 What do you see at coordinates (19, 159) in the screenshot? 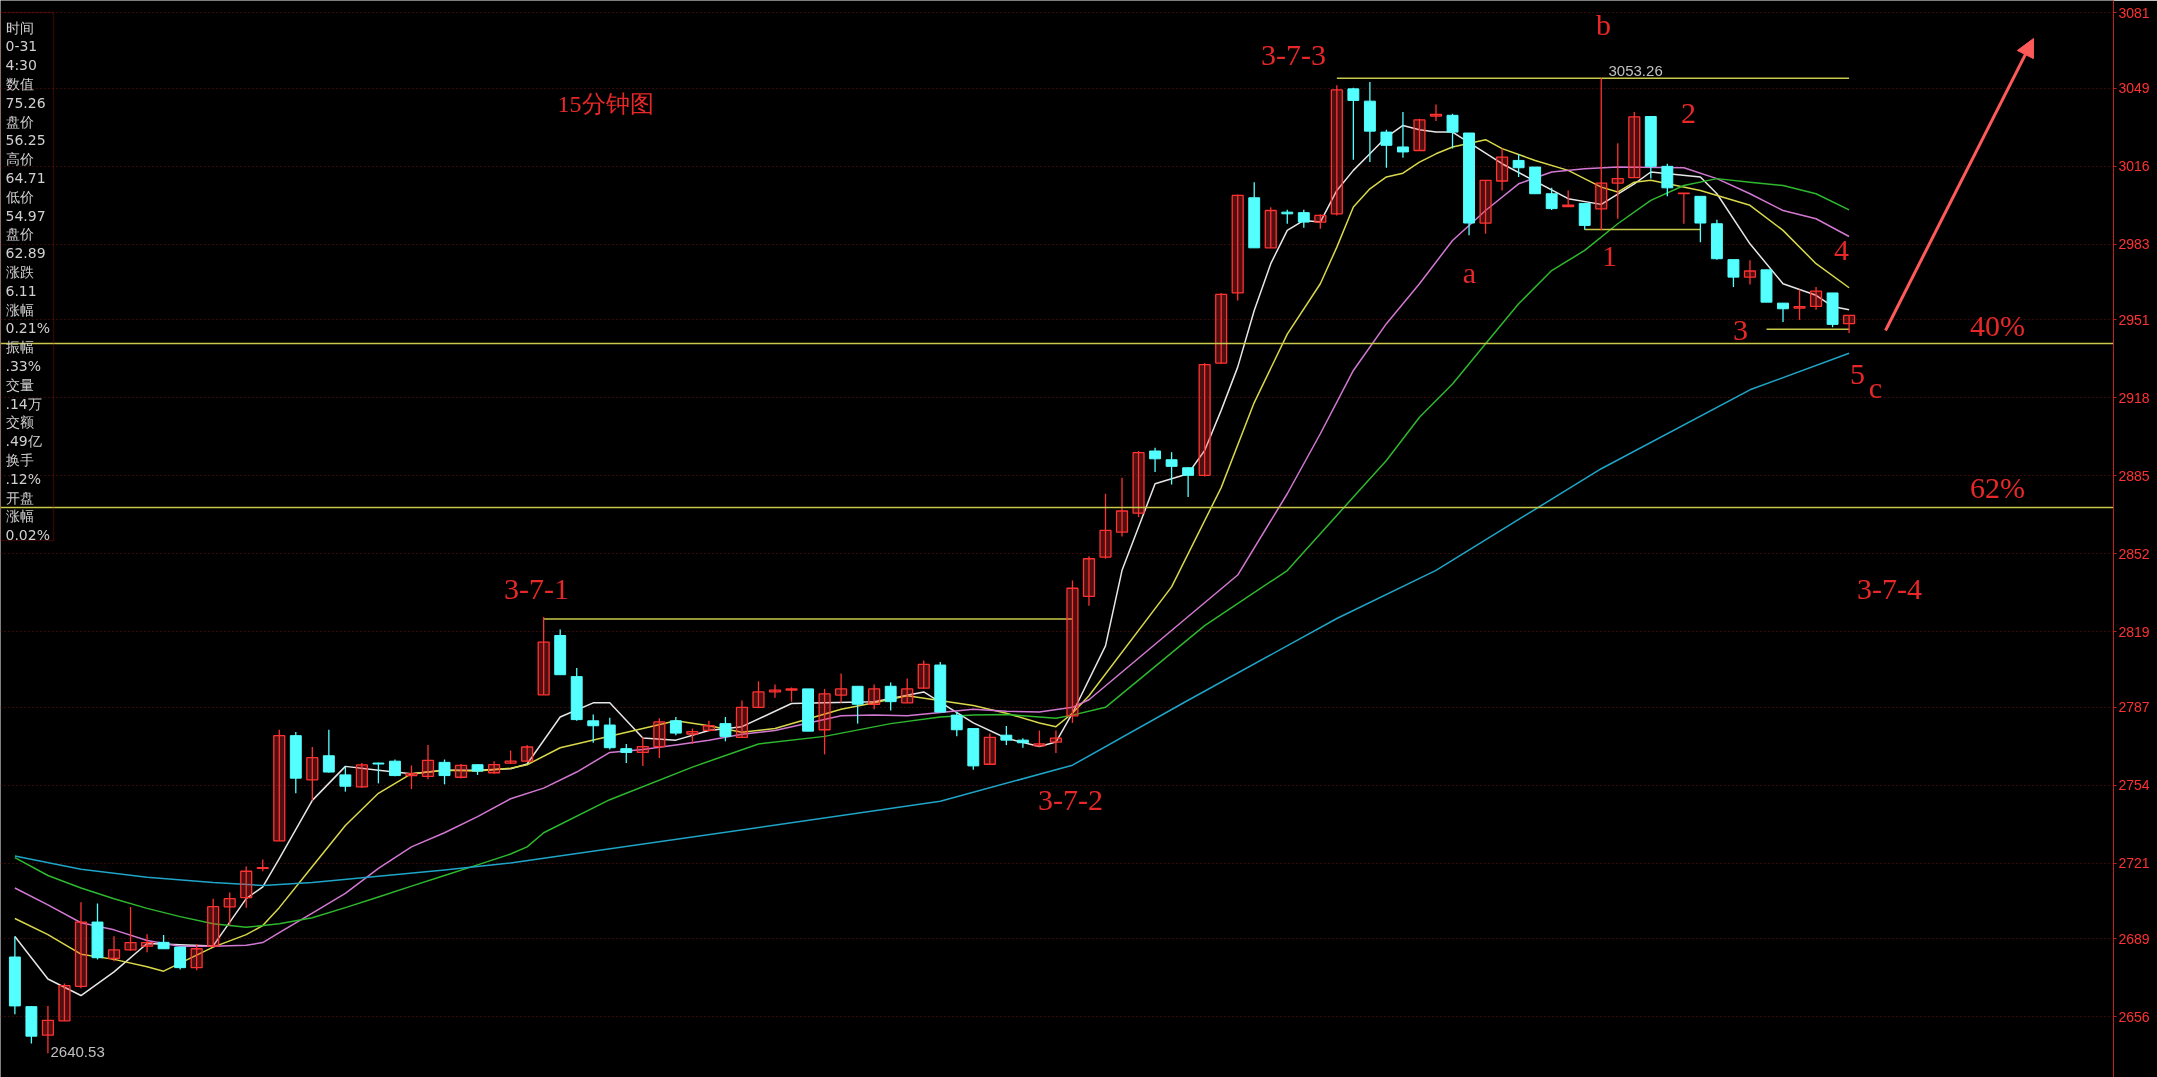
I see `annotation: 高价` at bounding box center [19, 159].